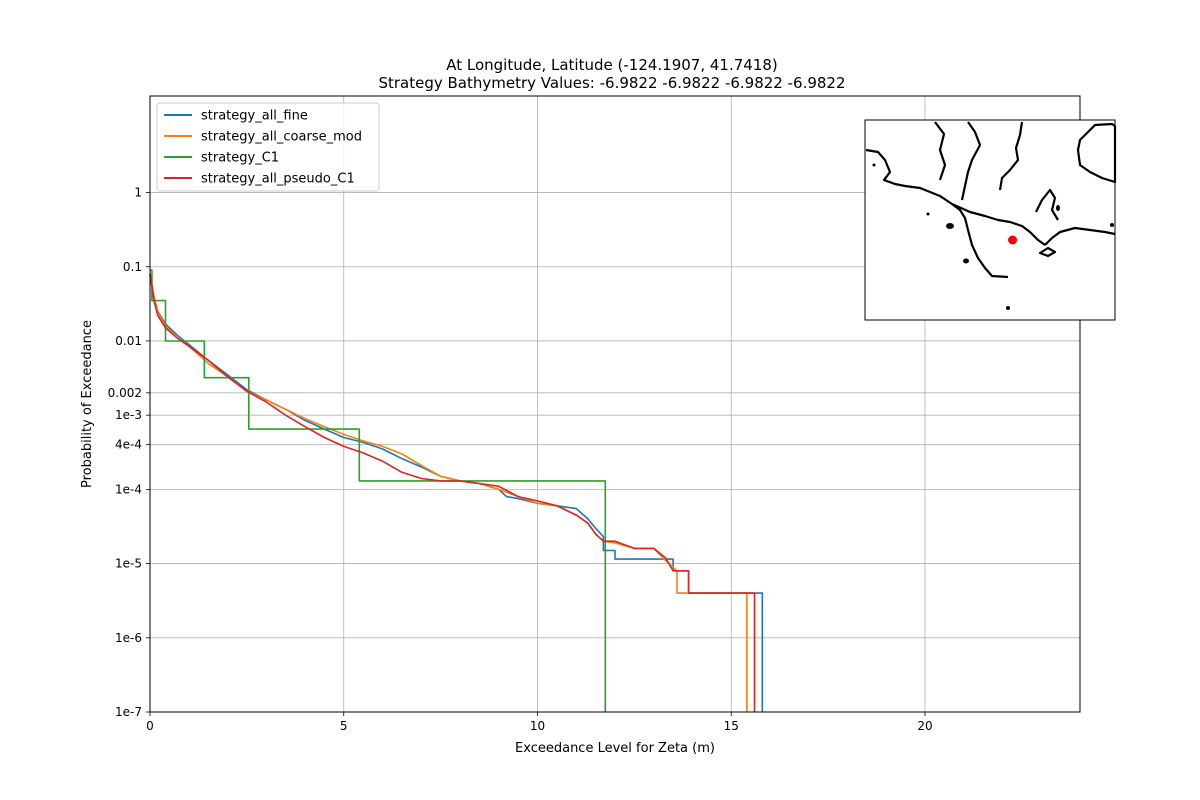  I want to click on inset-map, so click(990, 220).